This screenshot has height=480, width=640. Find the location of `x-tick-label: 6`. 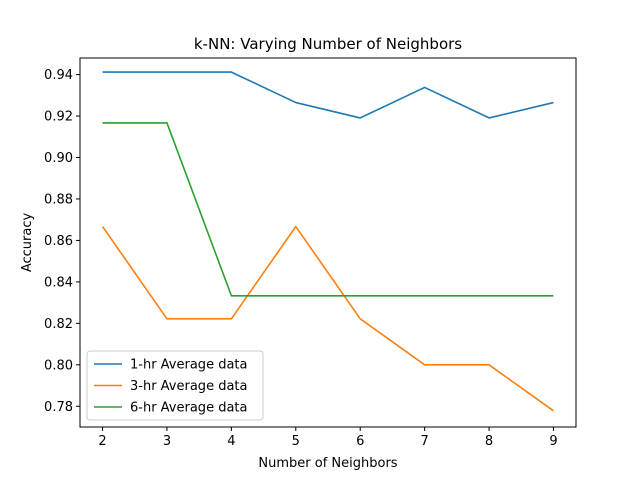

x-tick-label: 6 is located at coordinates (360, 441).